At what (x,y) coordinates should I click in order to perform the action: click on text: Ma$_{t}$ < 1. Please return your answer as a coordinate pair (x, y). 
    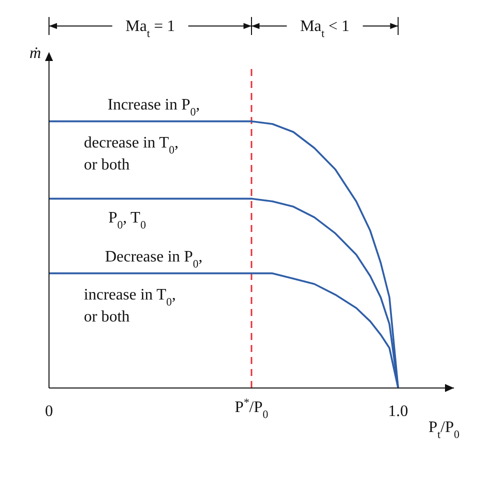
    Looking at the image, I should click on (325, 29).